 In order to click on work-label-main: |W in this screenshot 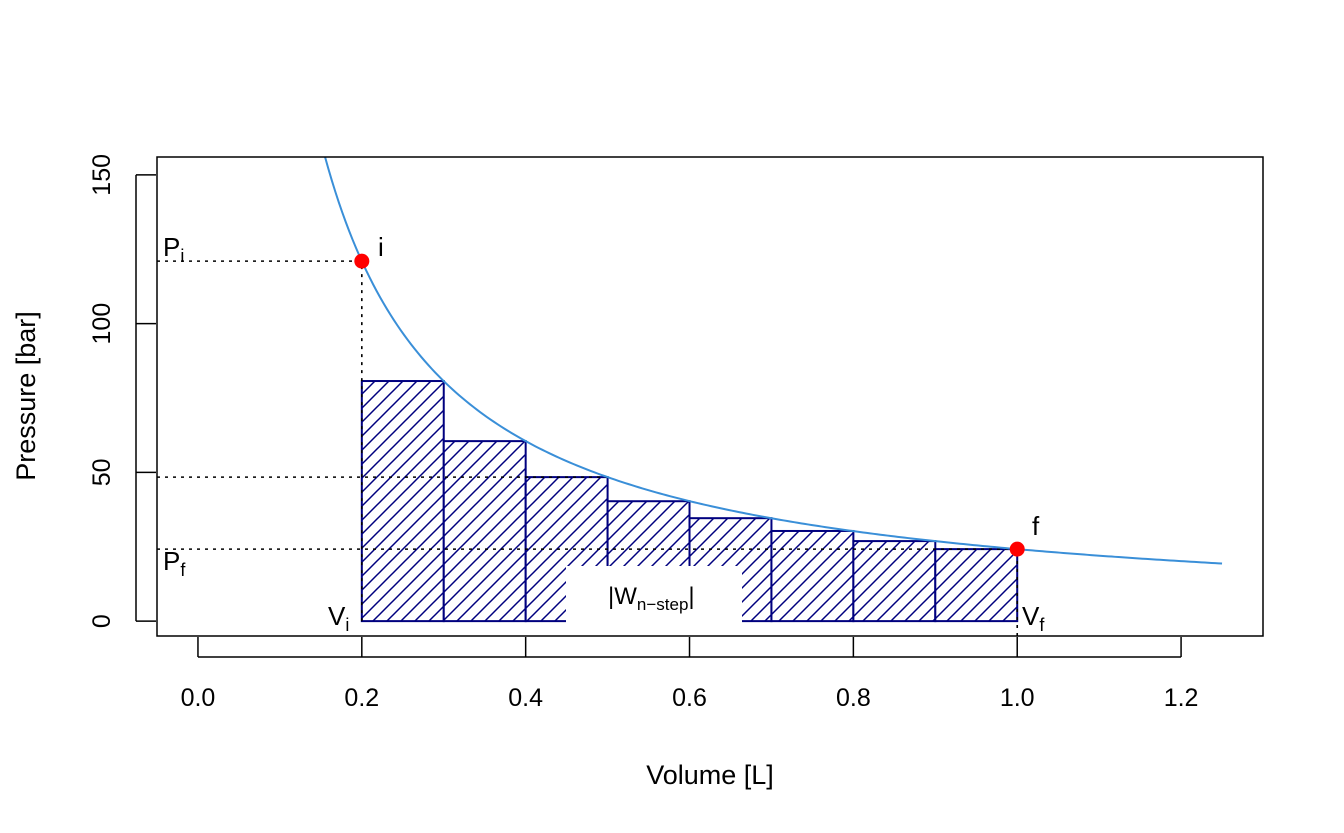, I will do `click(622, 596)`.